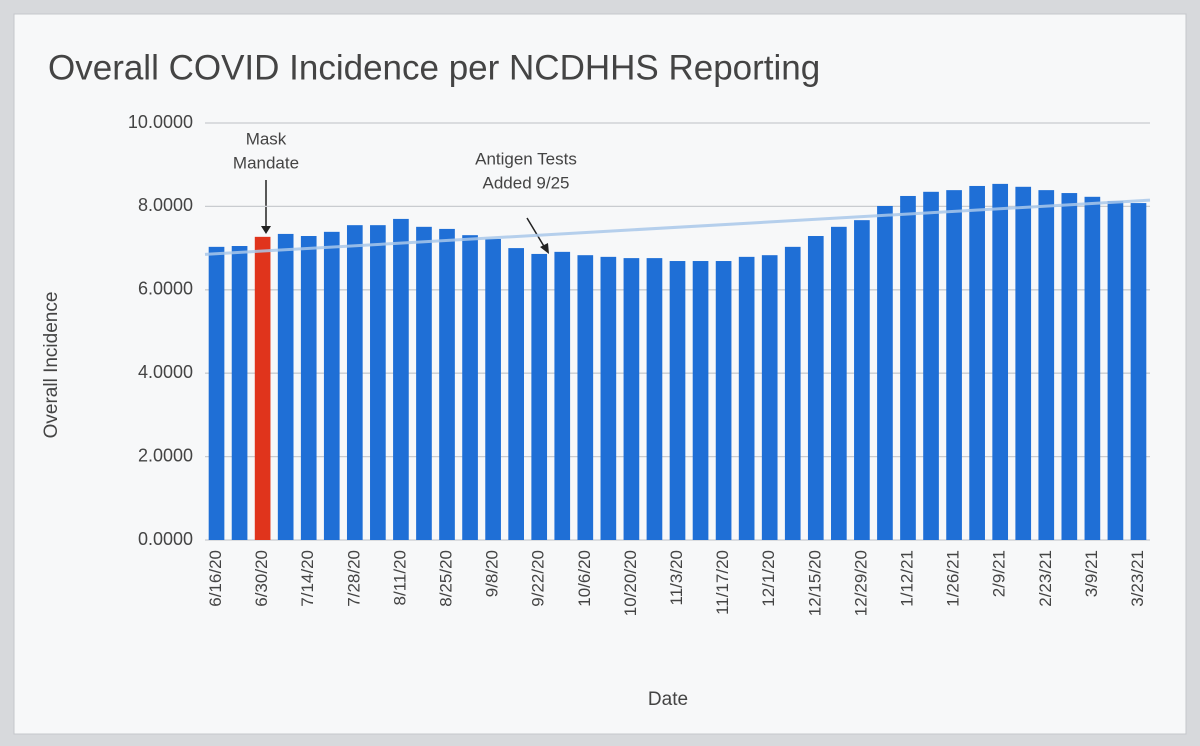 The width and height of the screenshot is (1200, 746). Describe the element at coordinates (1091, 573) in the screenshot. I see `x-tick-label: 3/9/21` at that location.